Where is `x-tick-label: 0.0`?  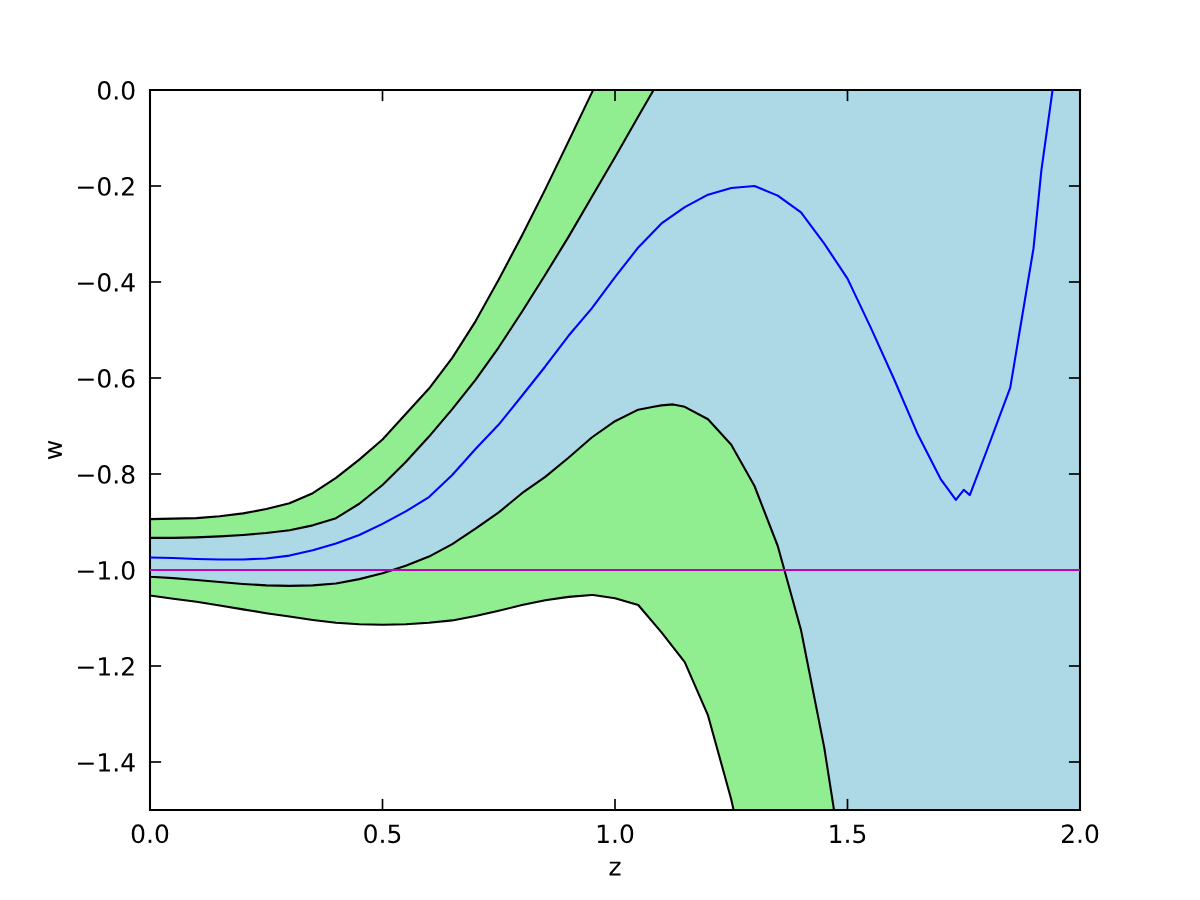 x-tick-label: 0.0 is located at coordinates (150, 834).